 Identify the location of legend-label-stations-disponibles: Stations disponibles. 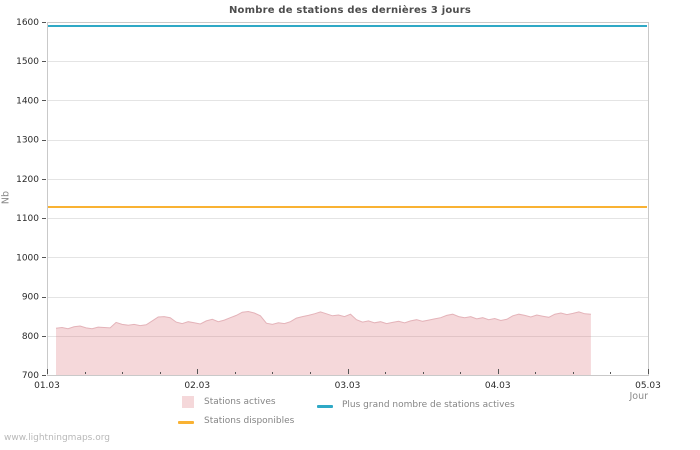
(249, 421).